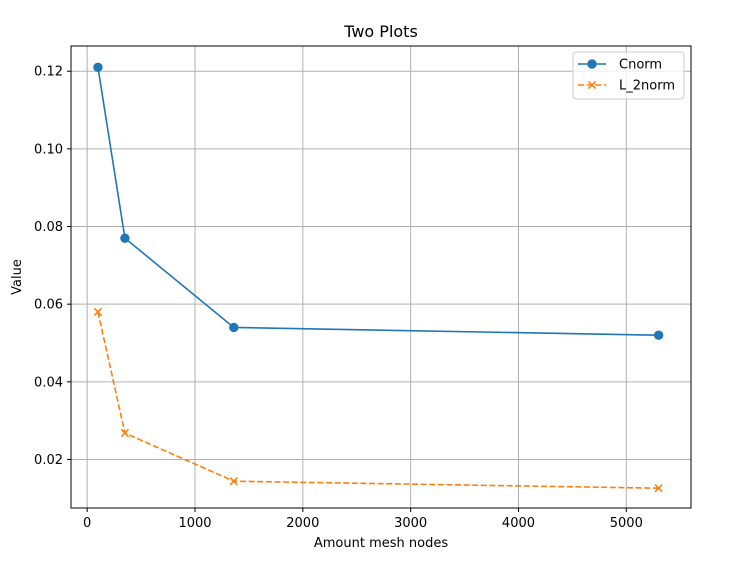 This screenshot has height=564, width=732. Describe the element at coordinates (48, 149) in the screenshot. I see `y-tick-label: 0.10` at that location.